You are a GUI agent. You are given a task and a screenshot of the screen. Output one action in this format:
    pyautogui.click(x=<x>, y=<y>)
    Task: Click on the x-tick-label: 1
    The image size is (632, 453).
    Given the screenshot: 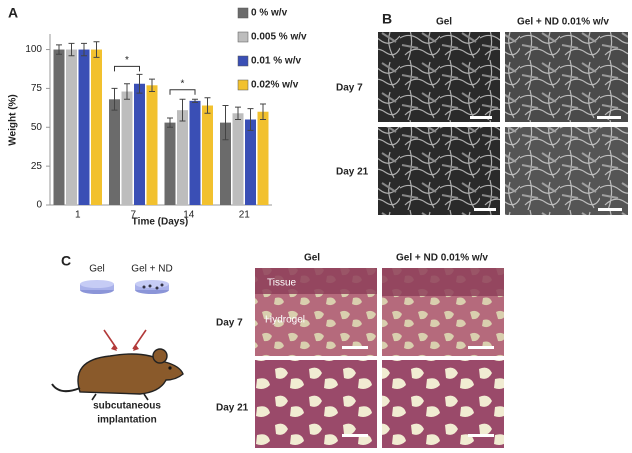 What is the action you would take?
    pyautogui.click(x=78, y=215)
    